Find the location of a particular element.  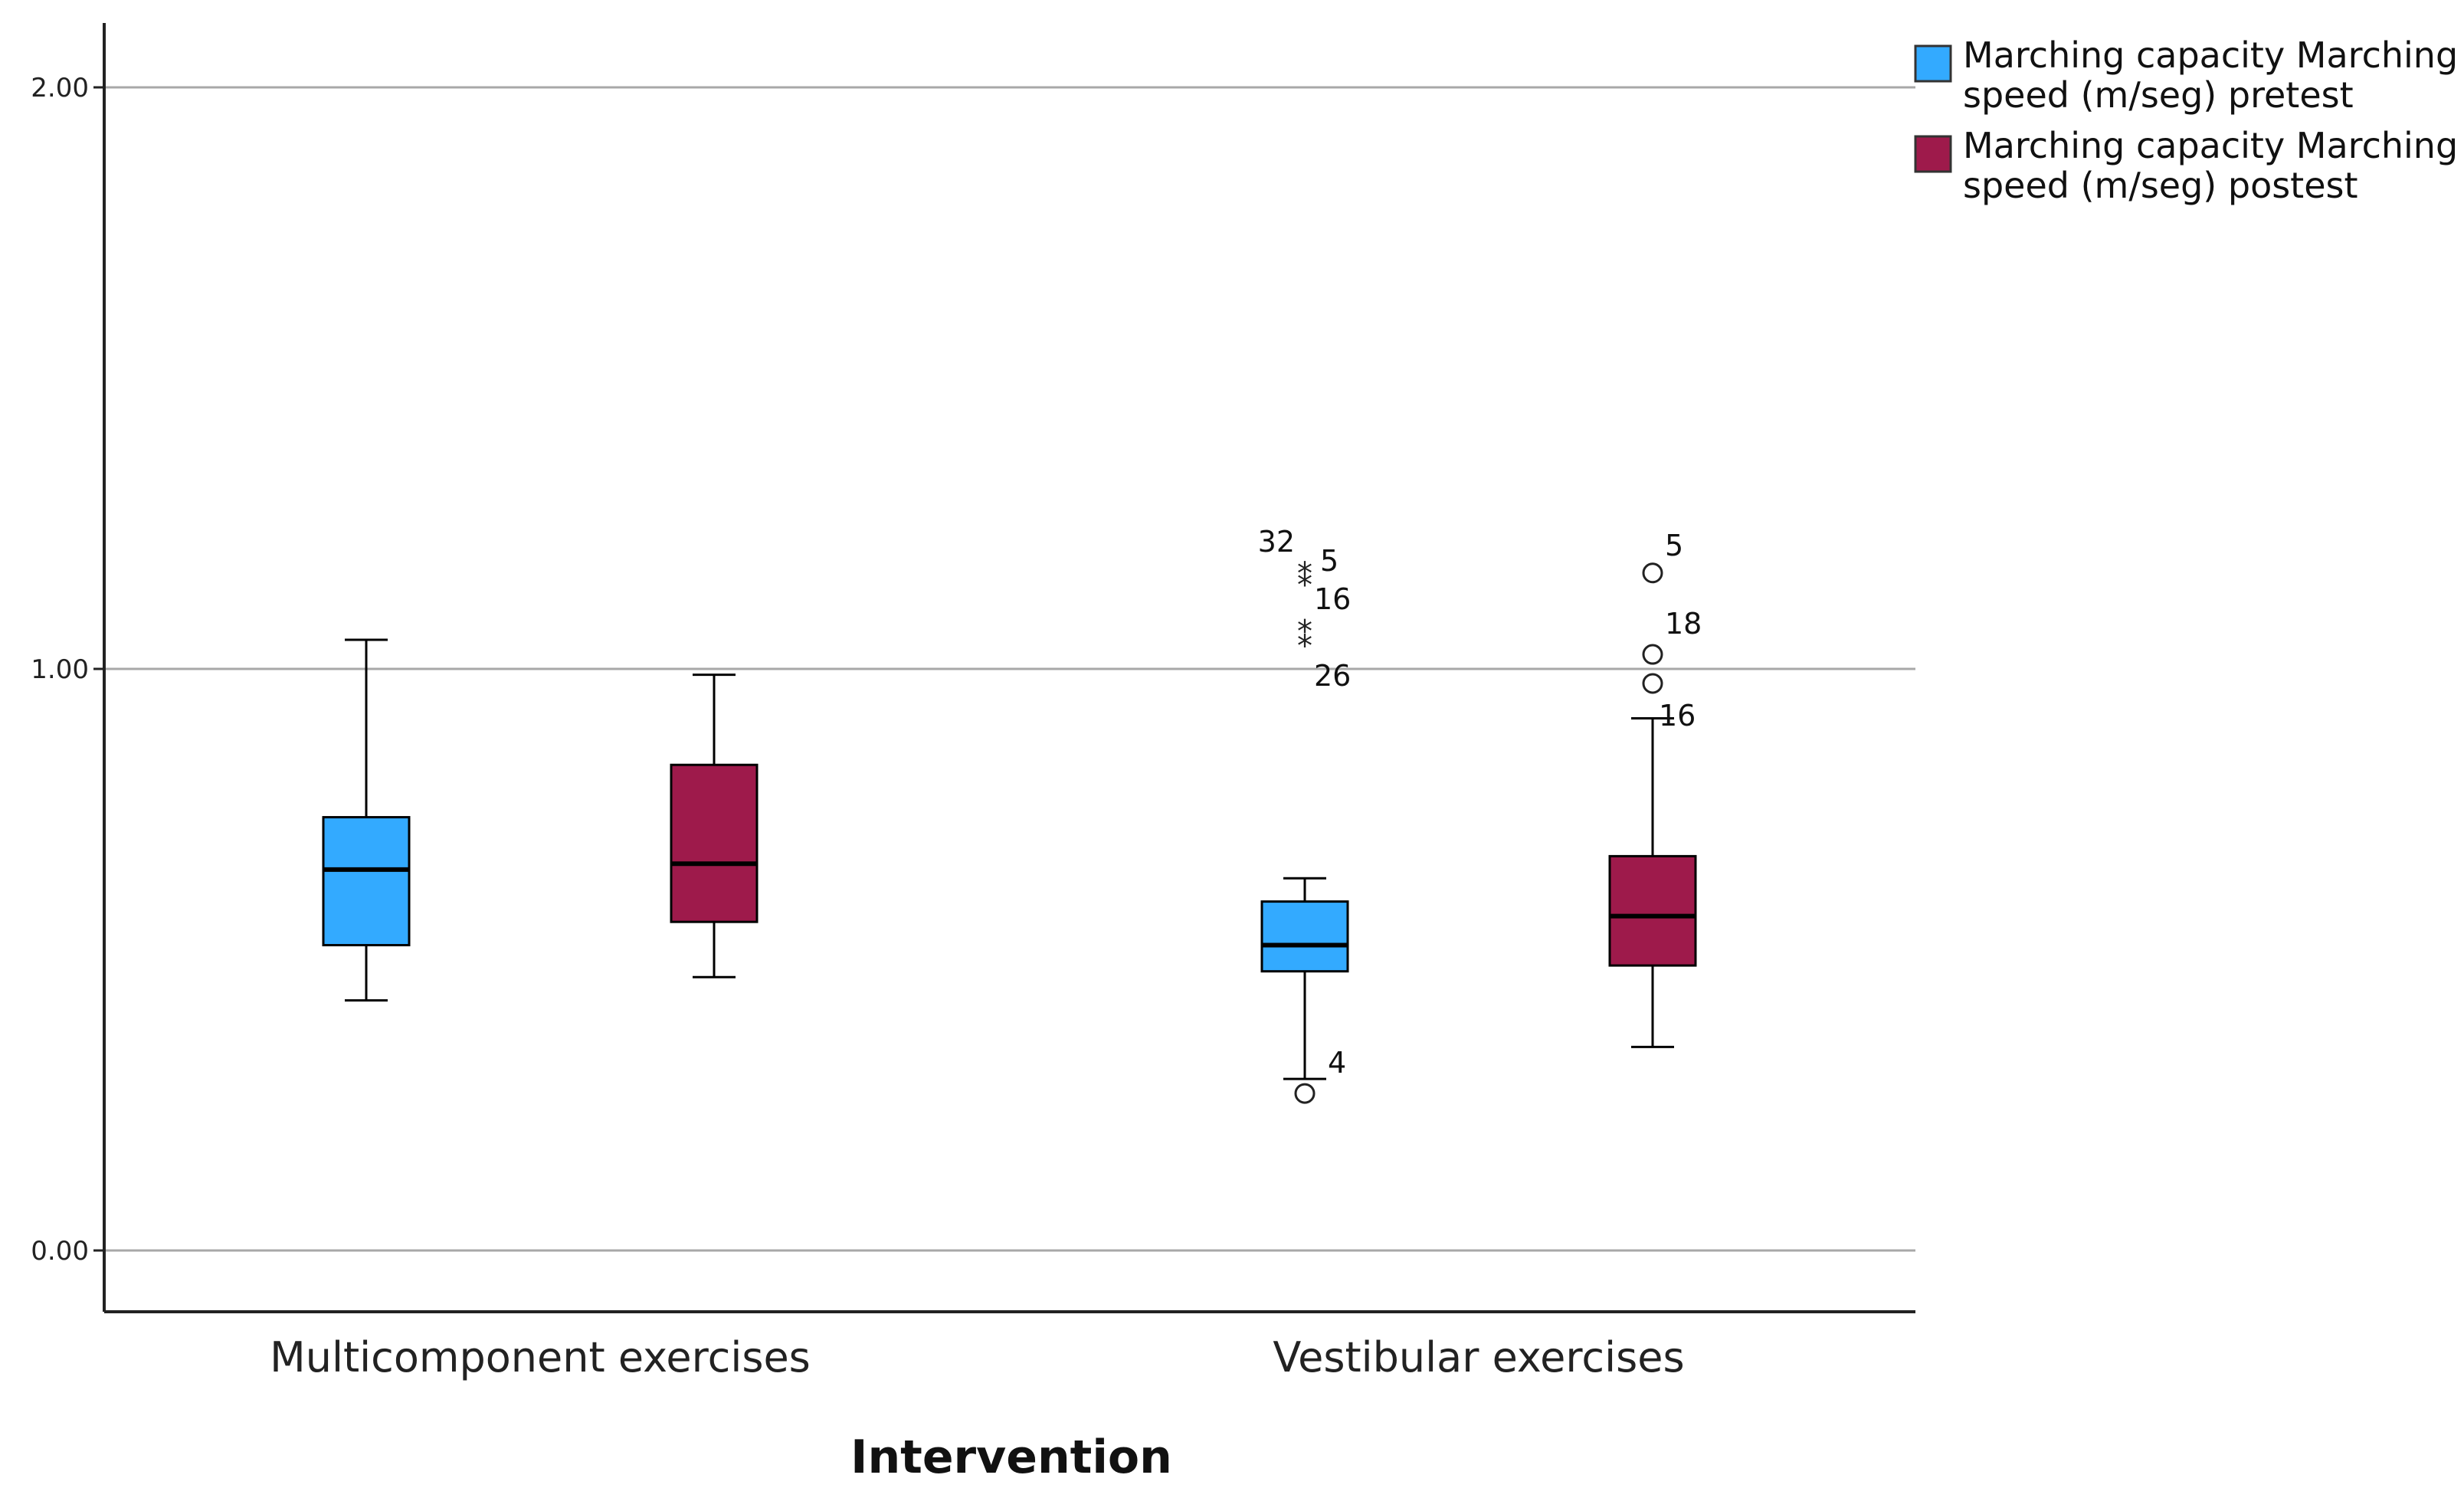

legend-label: speed (m/seg) pretest is located at coordinates (2158, 95).